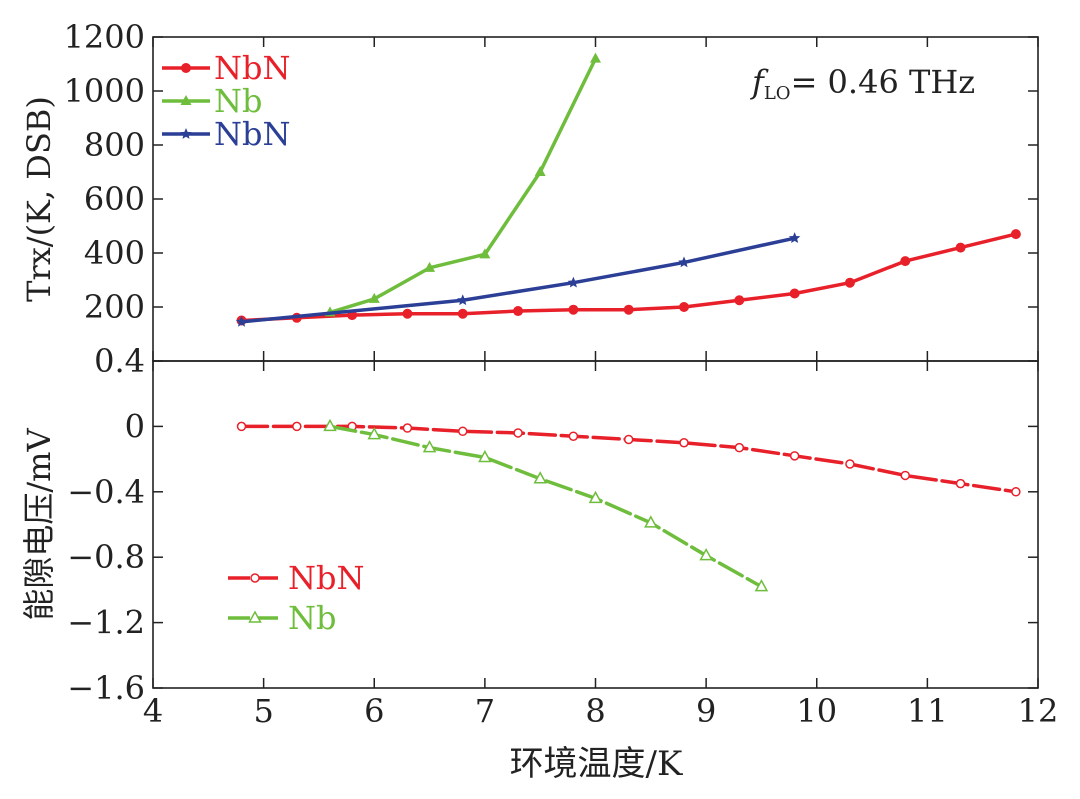 The width and height of the screenshot is (1080, 799). Describe the element at coordinates (1038, 711) in the screenshot. I see `x-tick-label: 12` at that location.